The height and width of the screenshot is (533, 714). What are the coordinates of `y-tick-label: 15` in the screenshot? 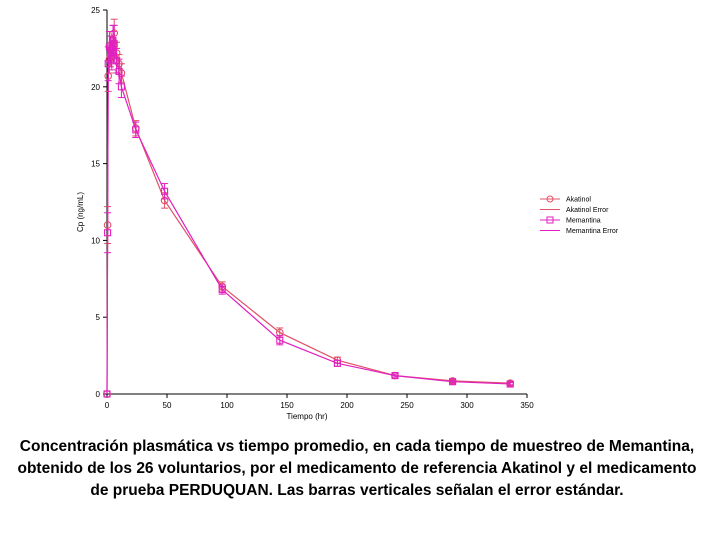 It's located at (95, 164).